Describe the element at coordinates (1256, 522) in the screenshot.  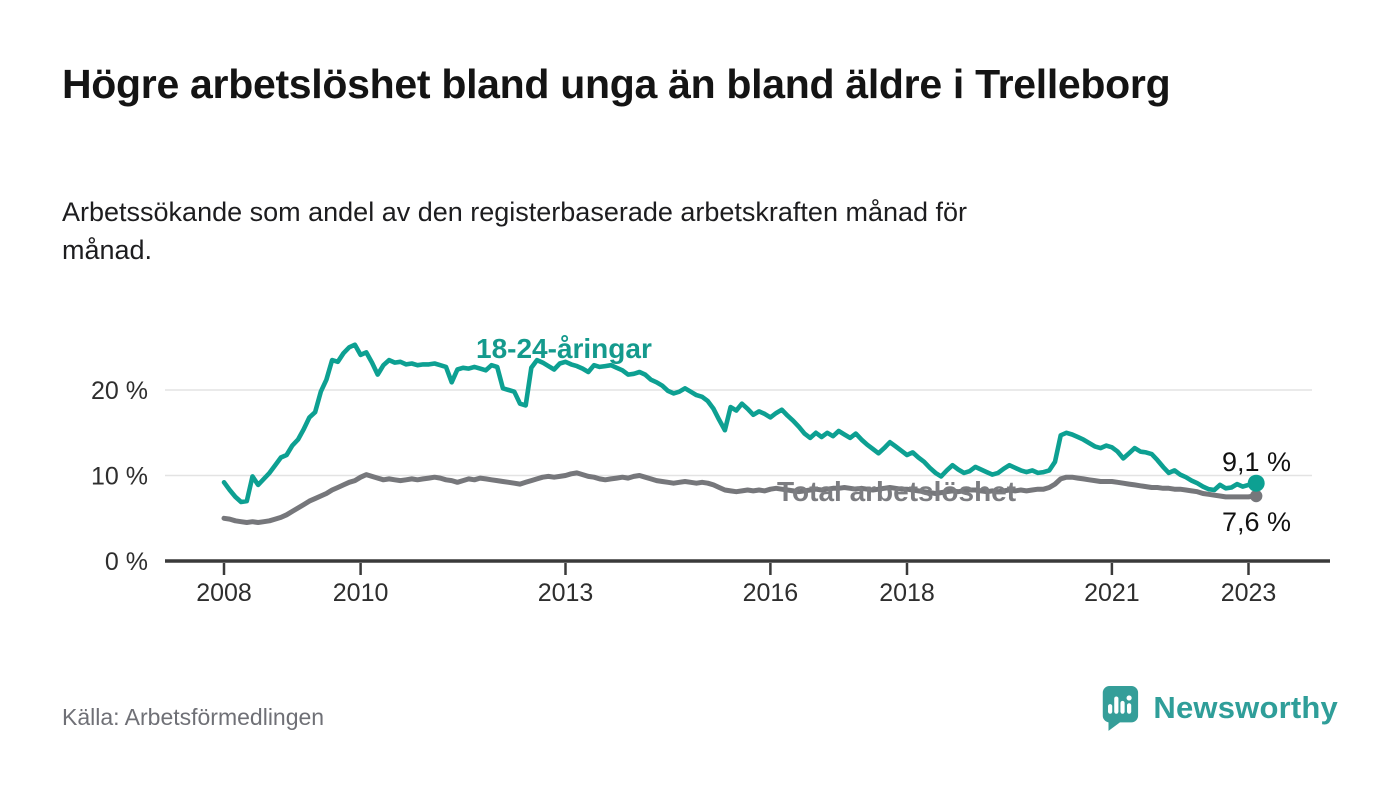
I see `value-label-total: 7,6 %` at that location.